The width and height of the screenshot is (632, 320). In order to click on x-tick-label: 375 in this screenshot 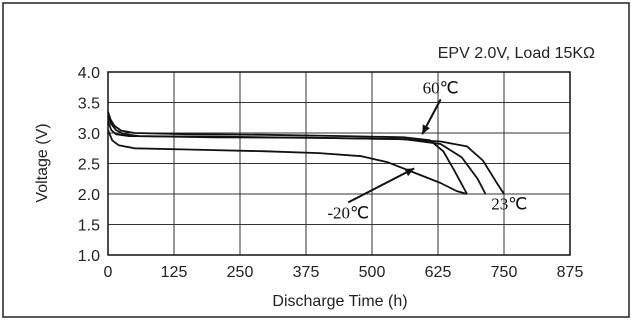, I will do `click(306, 272)`.